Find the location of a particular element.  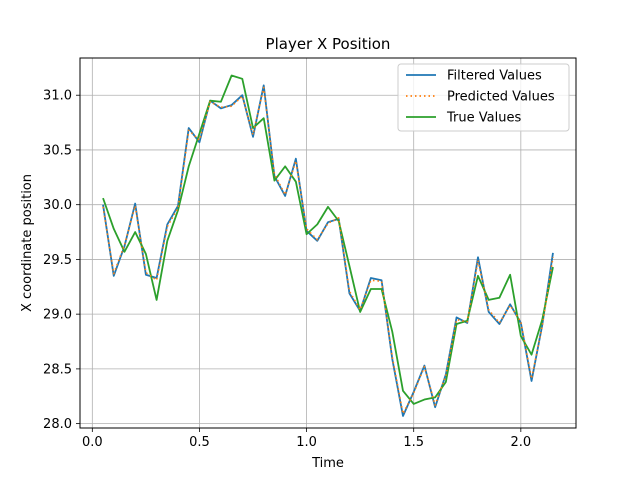

y-tick-label: 30.5 is located at coordinates (57, 150).